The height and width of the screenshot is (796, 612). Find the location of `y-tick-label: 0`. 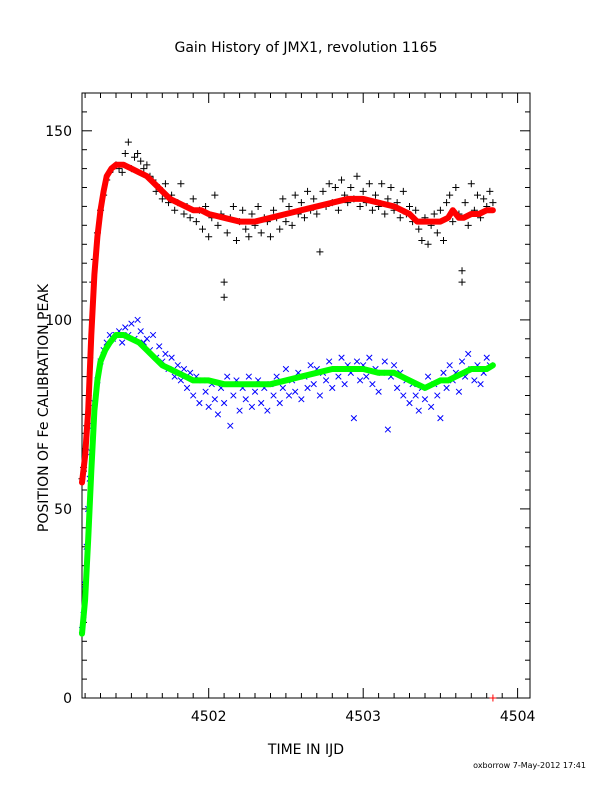

y-tick-label: 0 is located at coordinates (67, 699).